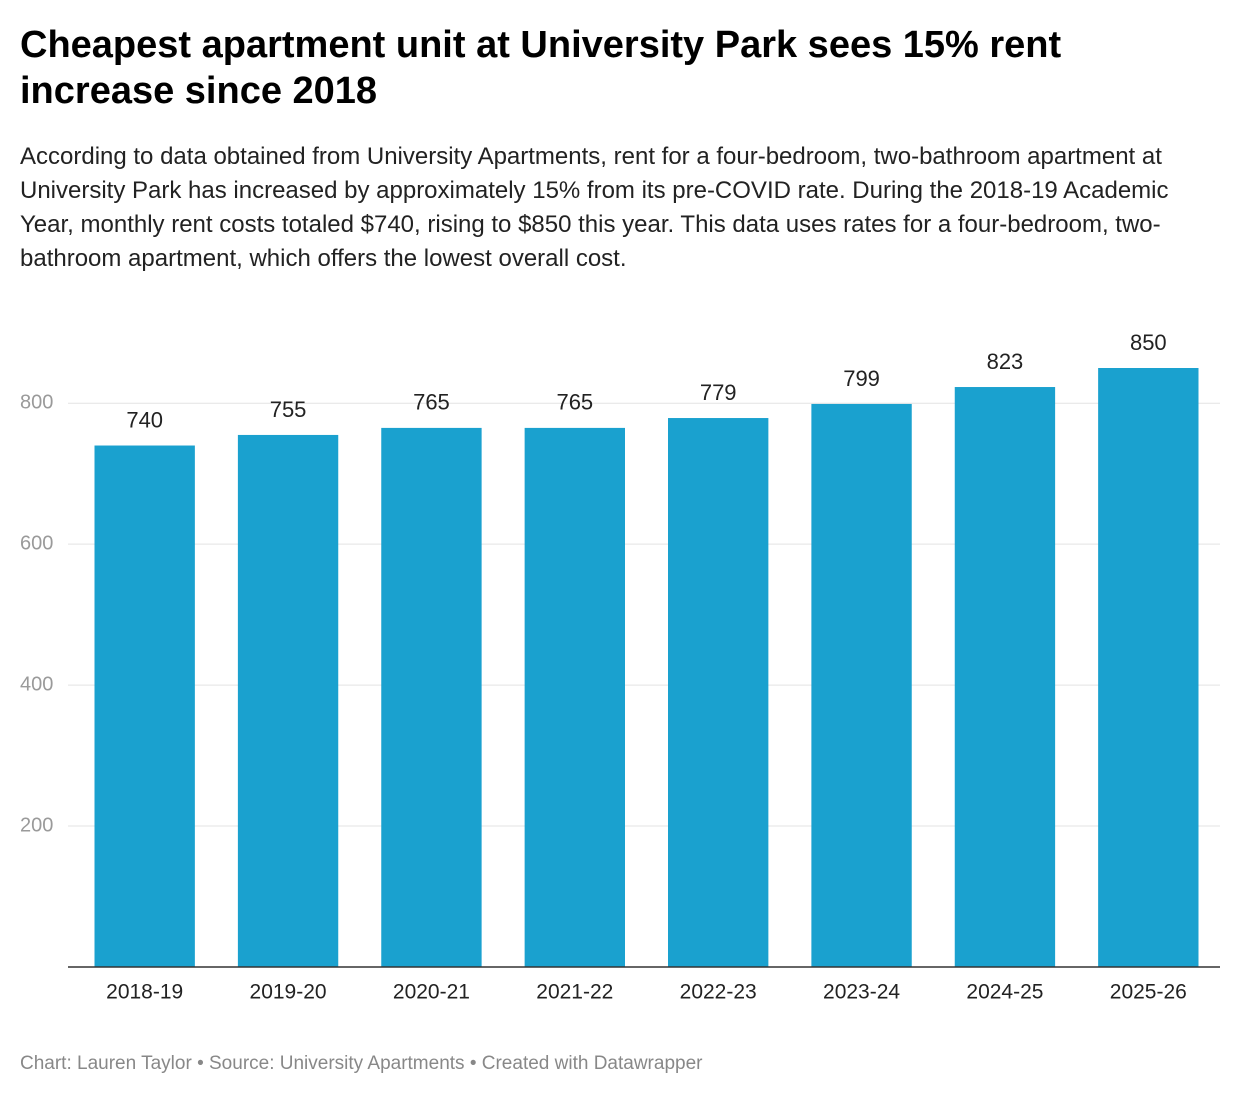 The height and width of the screenshot is (1098, 1240). Describe the element at coordinates (36, 684) in the screenshot. I see `y-tick-label: 400` at that location.